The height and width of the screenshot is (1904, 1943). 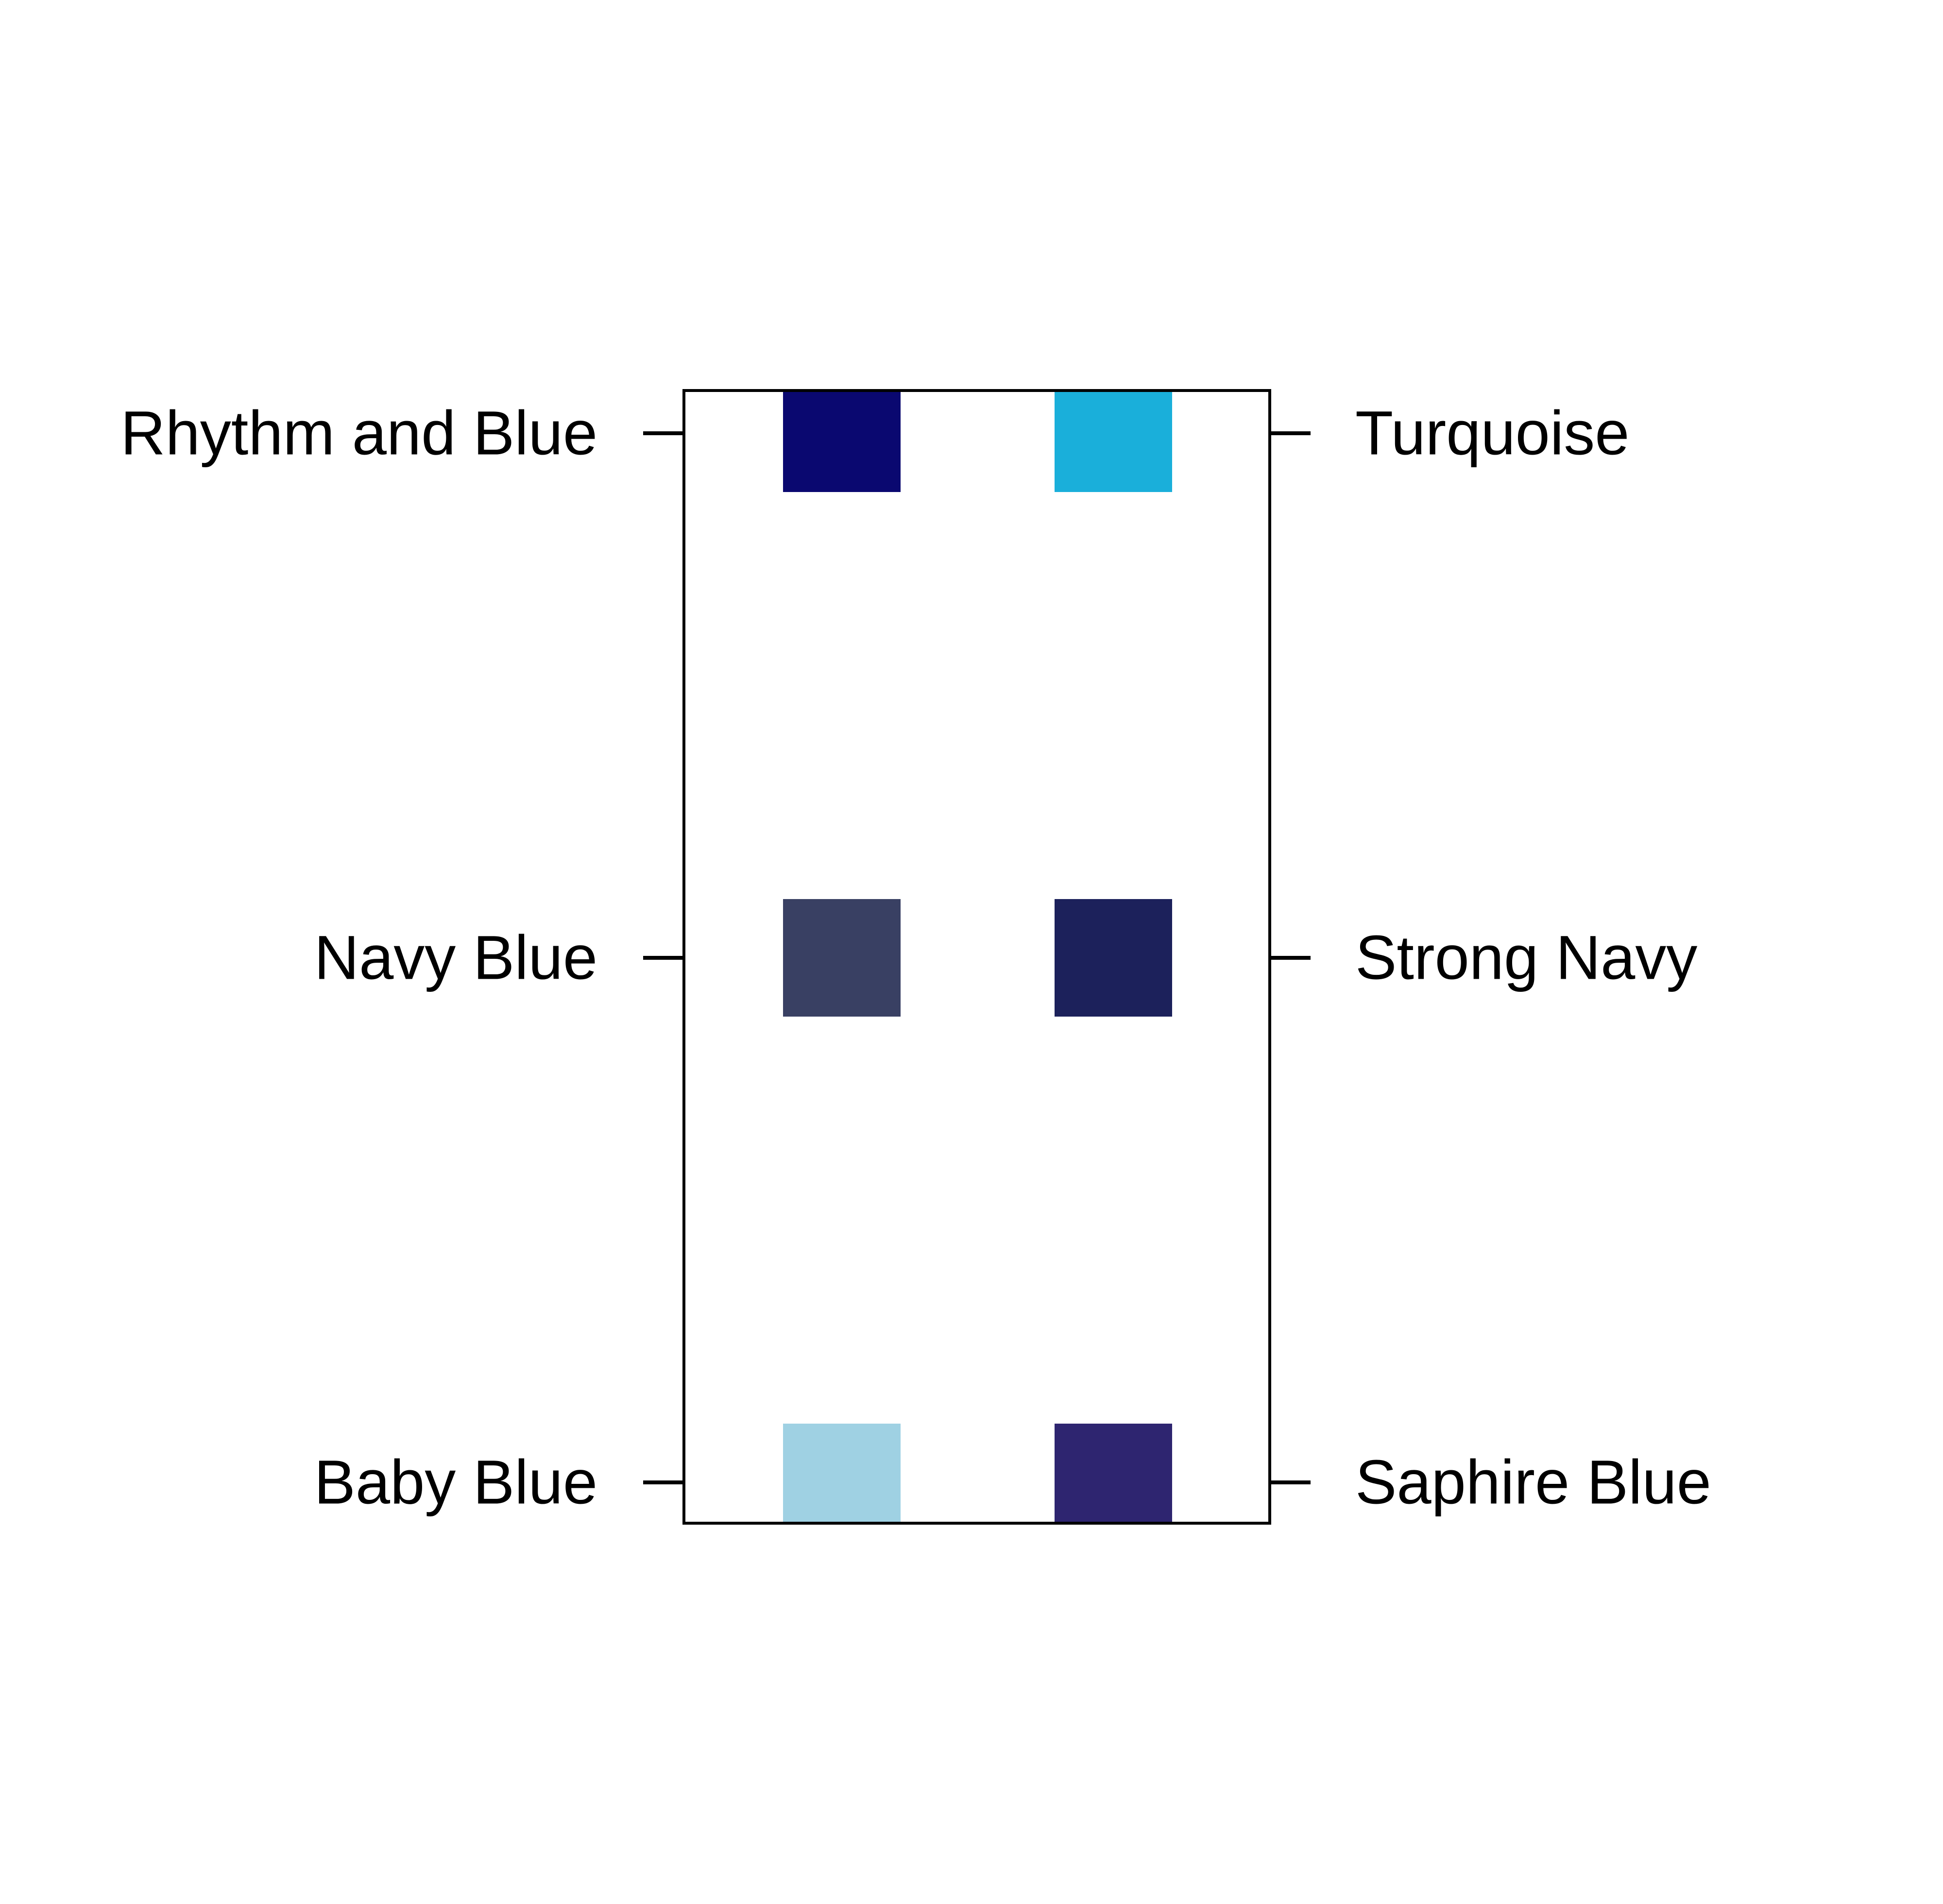 What do you see at coordinates (455, 958) in the screenshot?
I see `left-axis-label: Navy Blue` at bounding box center [455, 958].